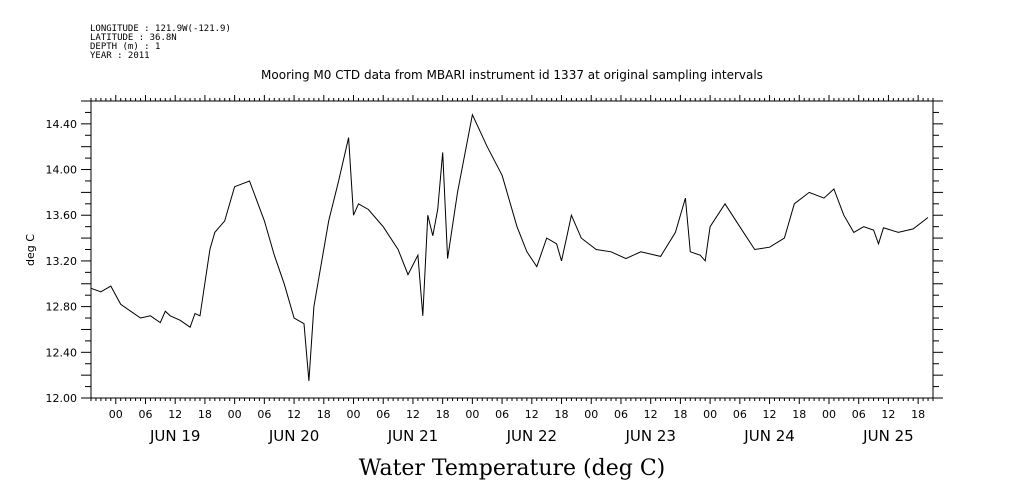 This screenshot has width=1009, height=504. Describe the element at coordinates (120, 56) in the screenshot. I see `year-text: YEAR : 2011` at that location.